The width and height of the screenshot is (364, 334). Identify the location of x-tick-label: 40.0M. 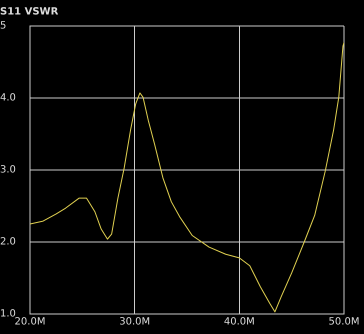
(239, 322).